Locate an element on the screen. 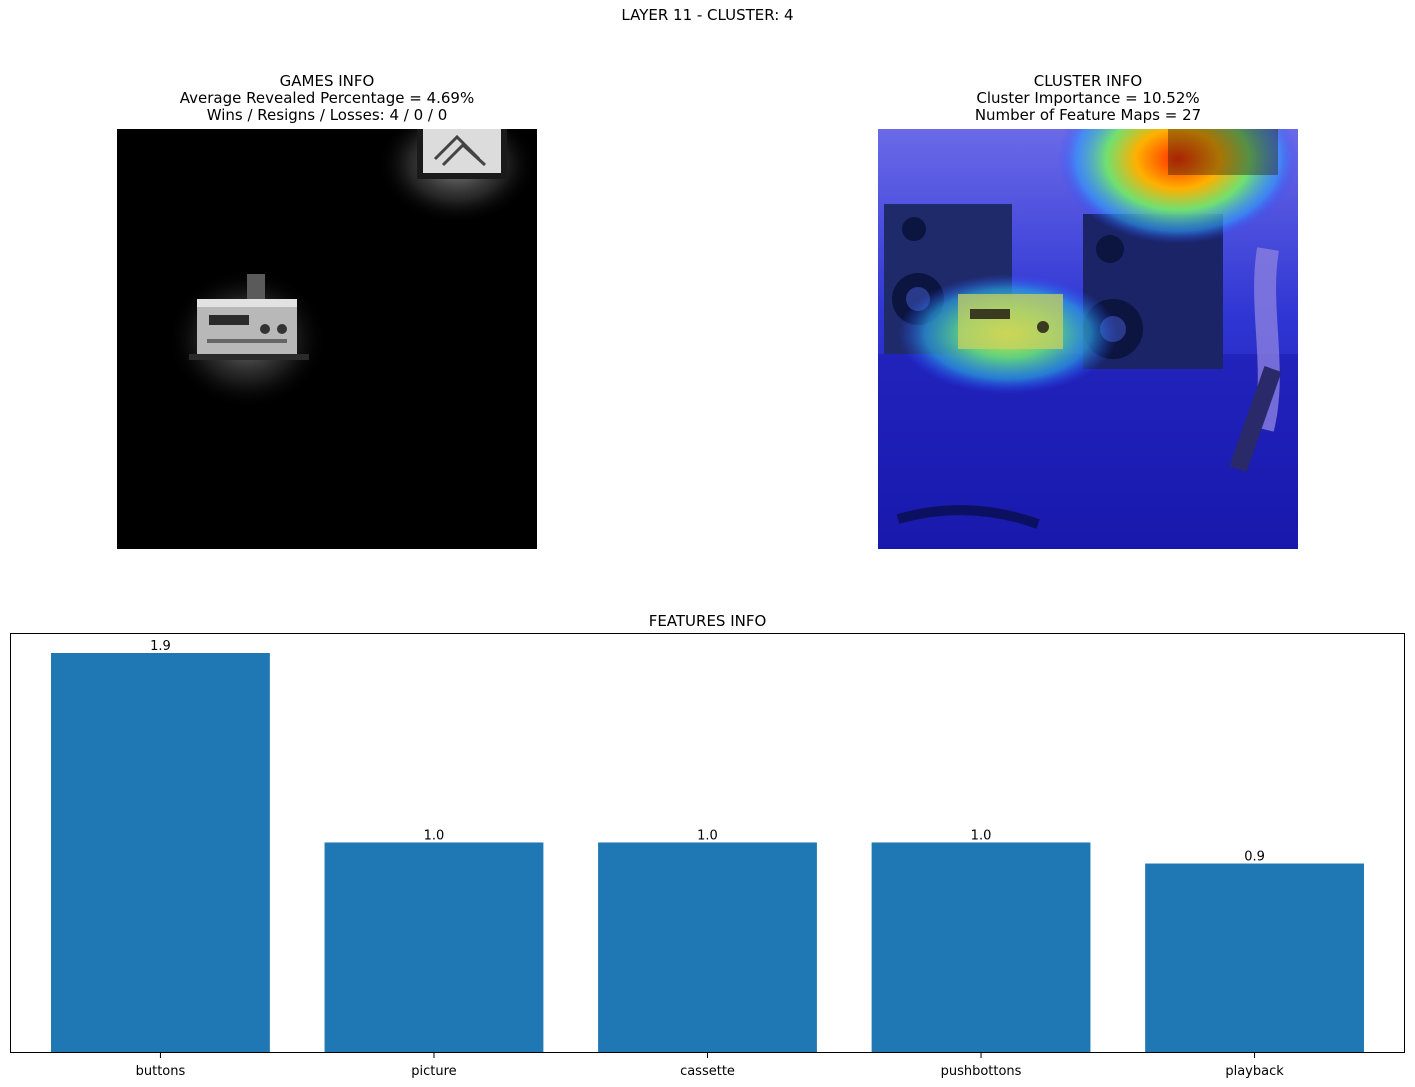 The height and width of the screenshot is (1087, 1415). chart-title: FEATURES INFO is located at coordinates (707, 621).